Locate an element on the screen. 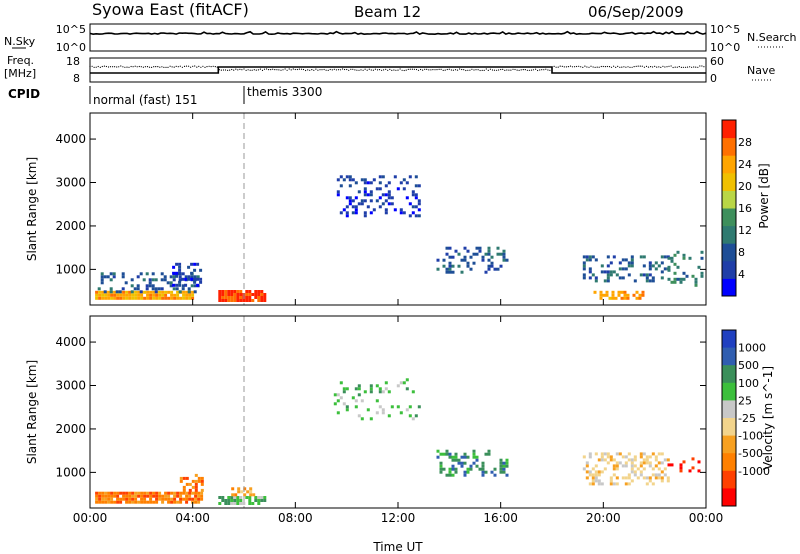  freq-tick-top: 18 is located at coordinates (73, 61).